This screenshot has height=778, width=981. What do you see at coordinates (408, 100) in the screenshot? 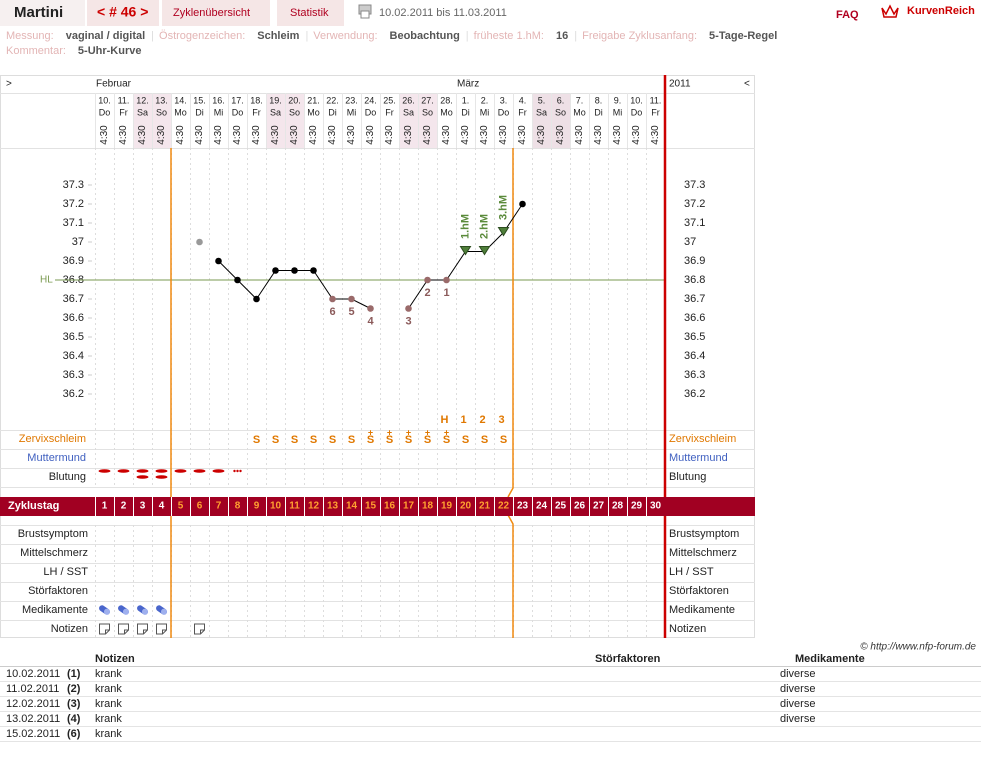
I see `day-label: 26.` at bounding box center [408, 100].